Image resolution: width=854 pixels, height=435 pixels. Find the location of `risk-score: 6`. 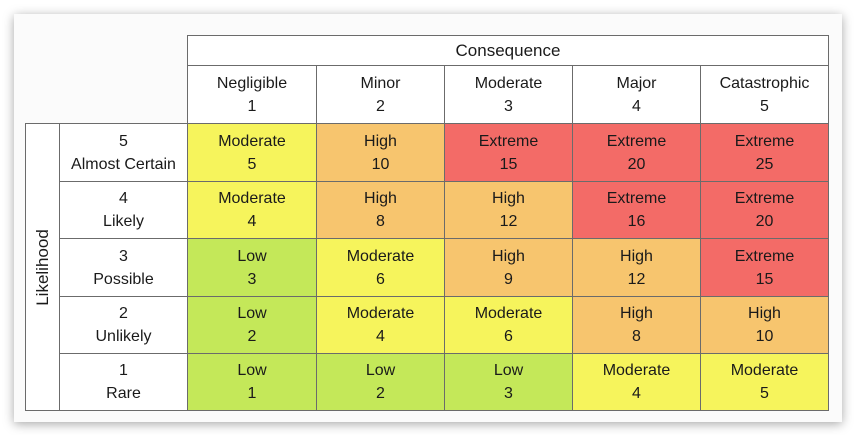

risk-score: 6 is located at coordinates (380, 279).